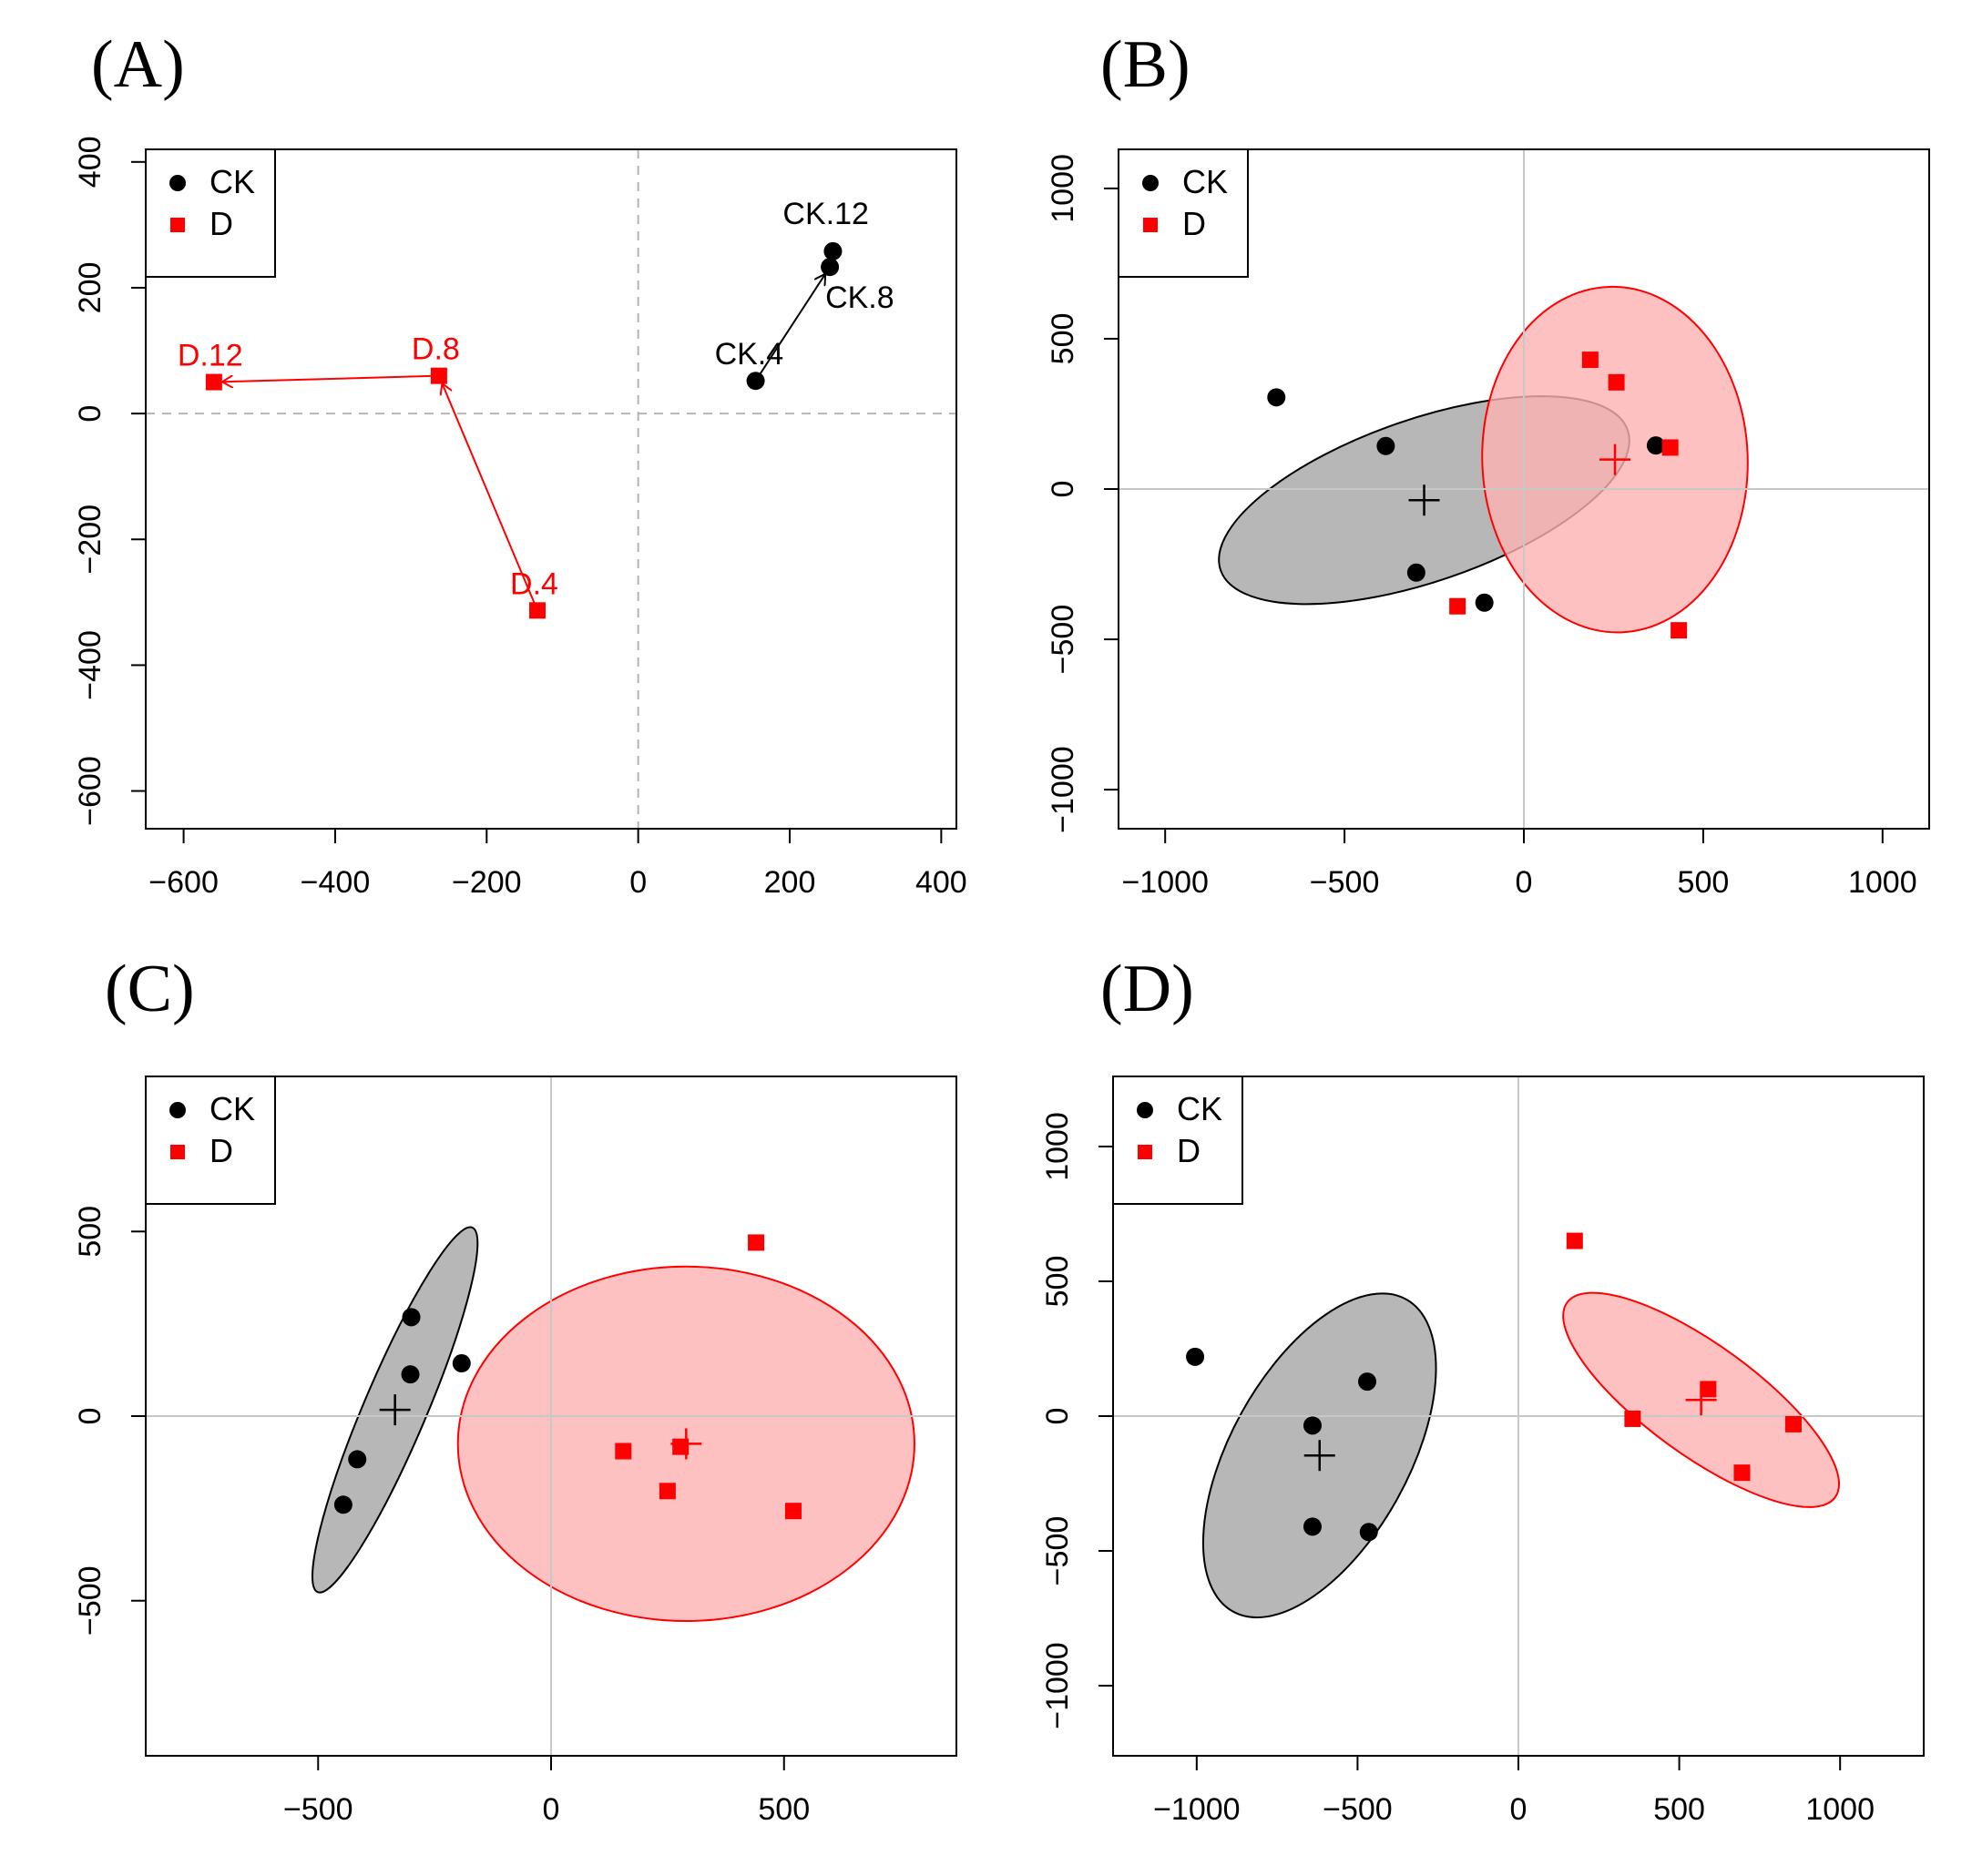  What do you see at coordinates (859, 297) in the screenshot?
I see `point-label: CK.8` at bounding box center [859, 297].